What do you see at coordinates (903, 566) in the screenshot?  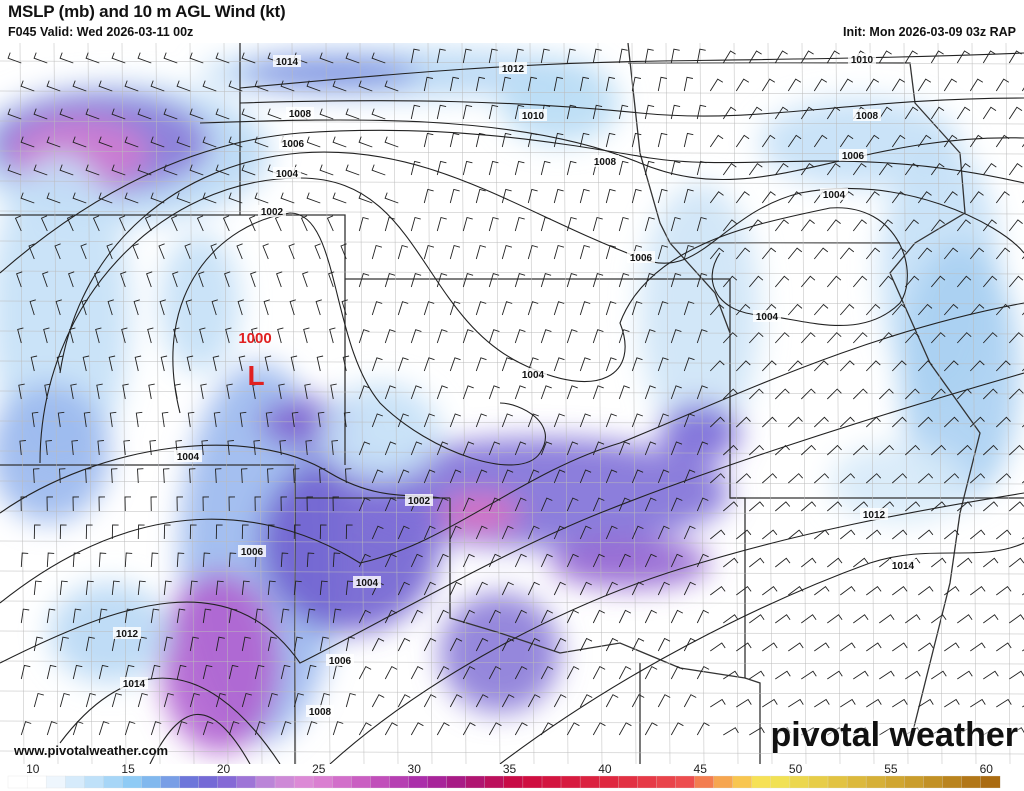 I see `isobar-label: 1014` at bounding box center [903, 566].